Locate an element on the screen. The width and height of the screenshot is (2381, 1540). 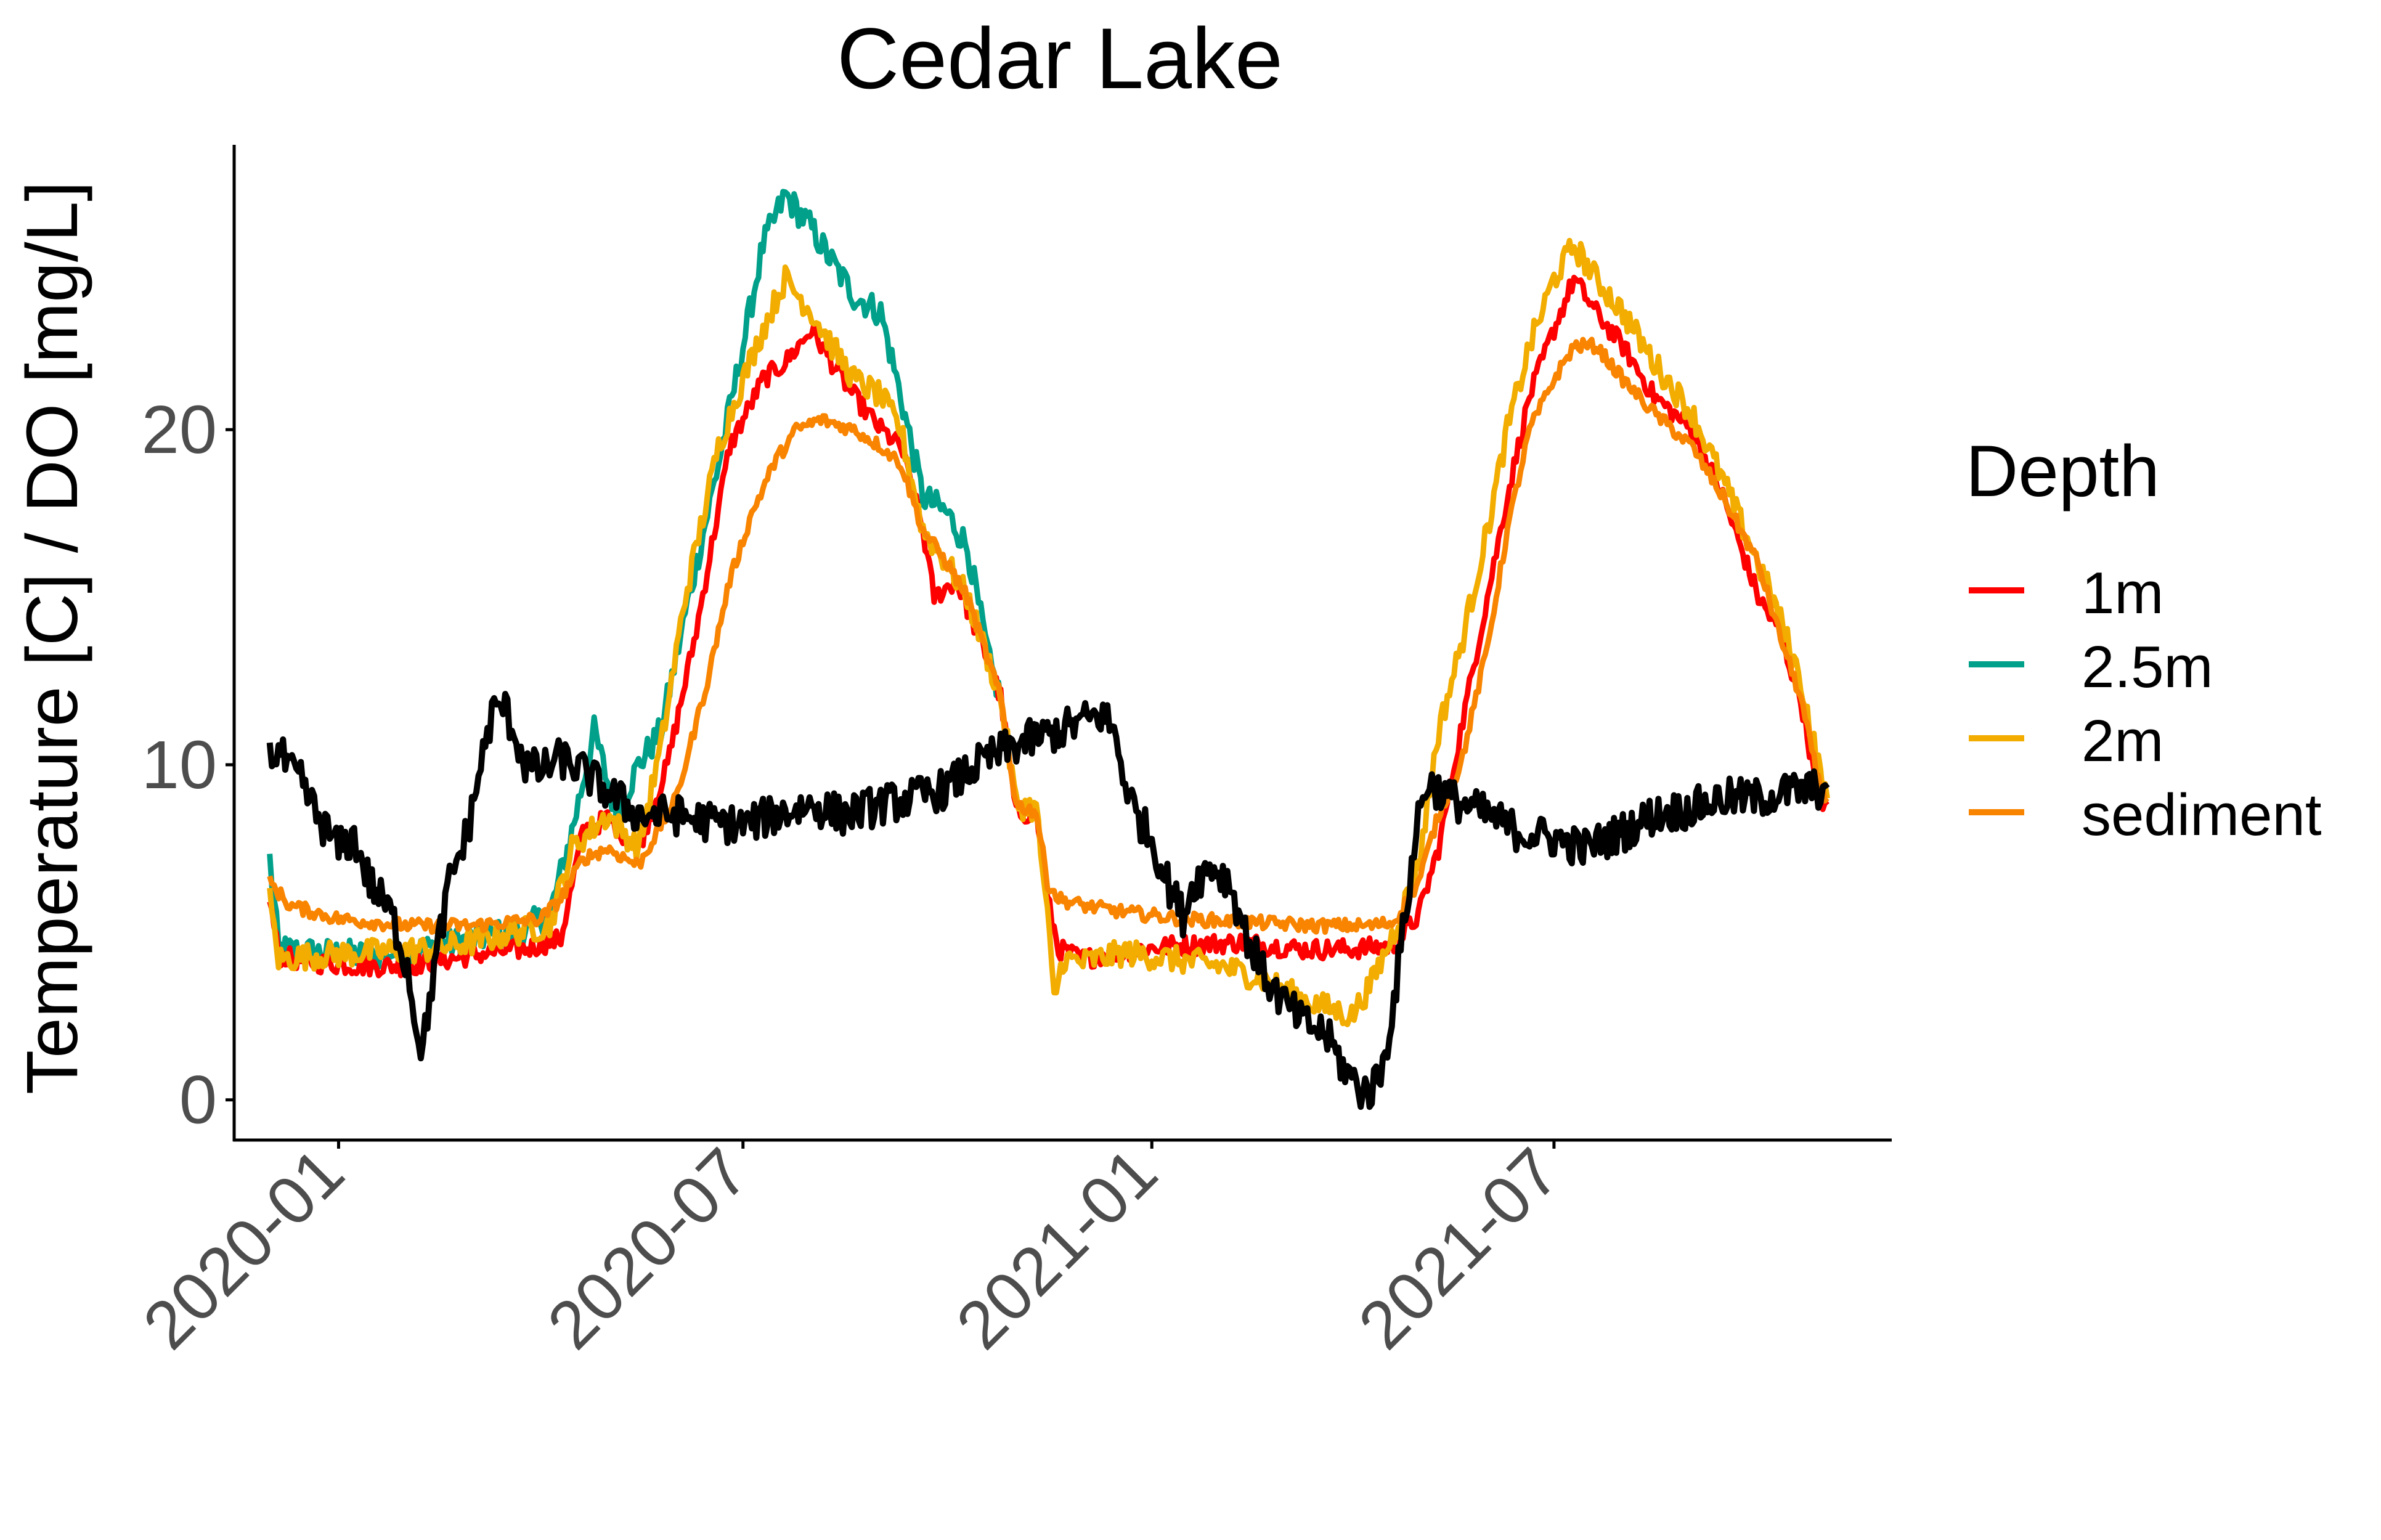
legend-label: 1m is located at coordinates (2122, 593).